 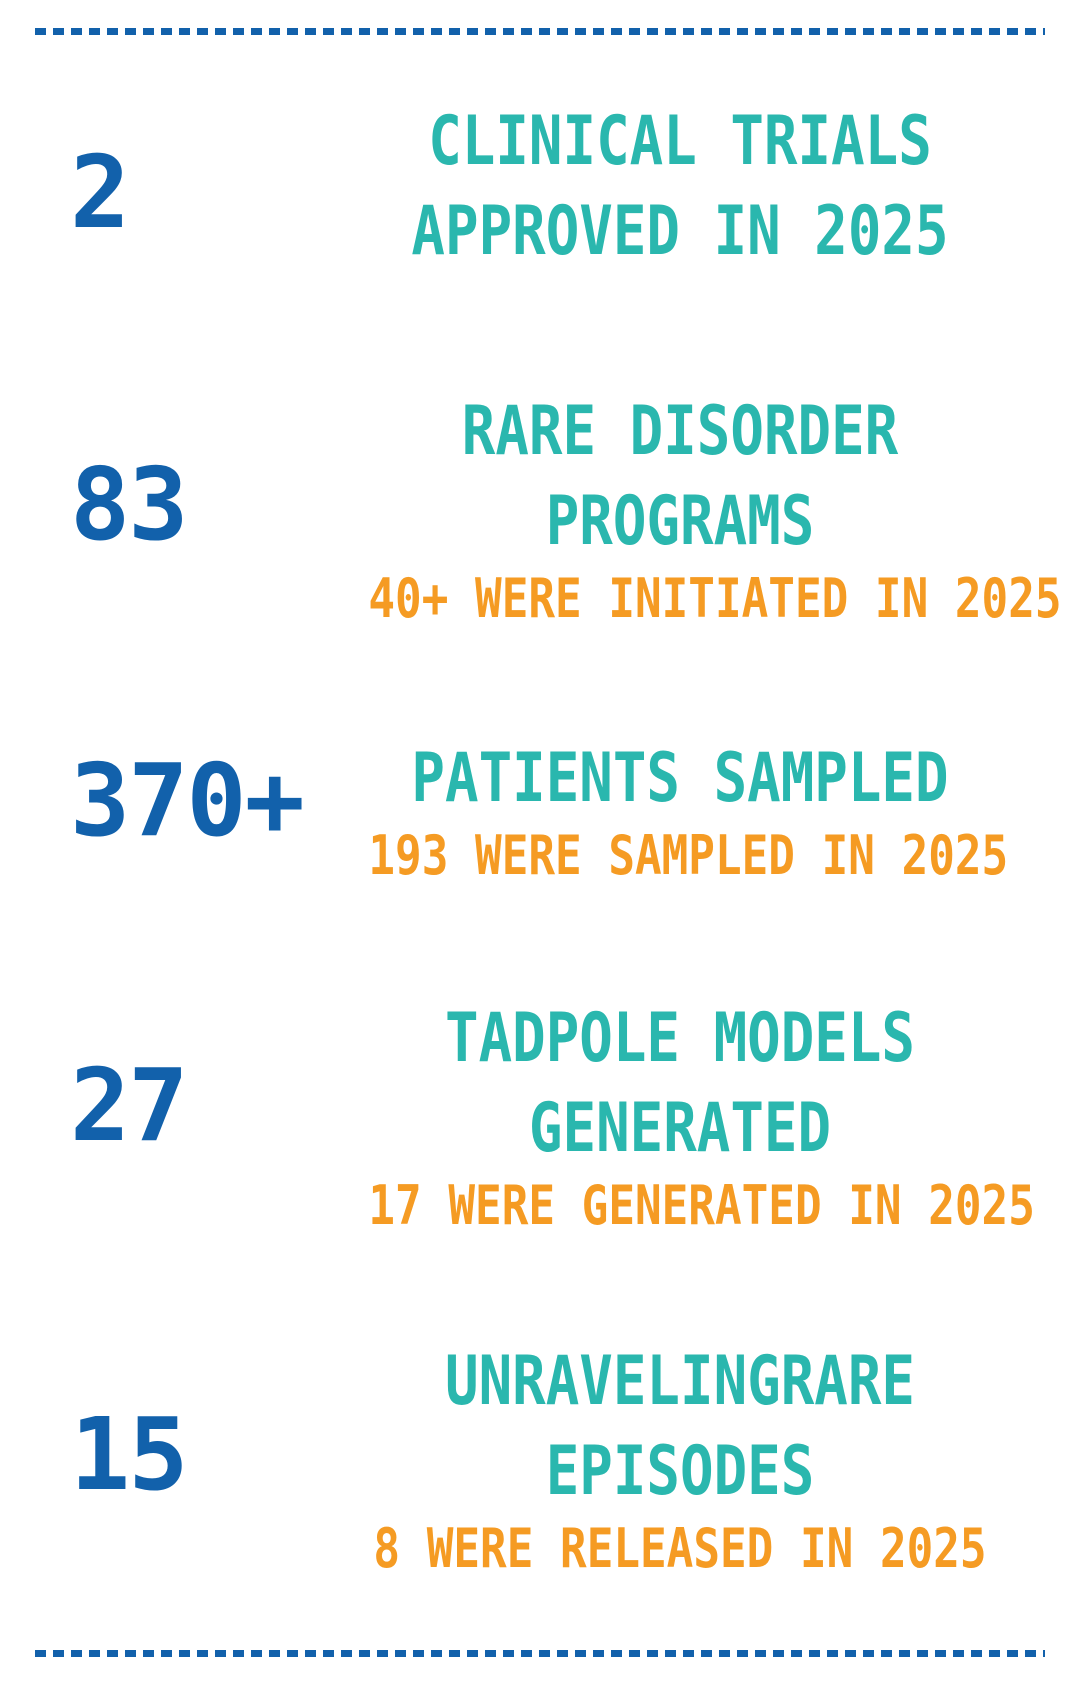 I want to click on stat-subtitle: 17 WERE GENERATED IN 2025, so click(x=701, y=1205).